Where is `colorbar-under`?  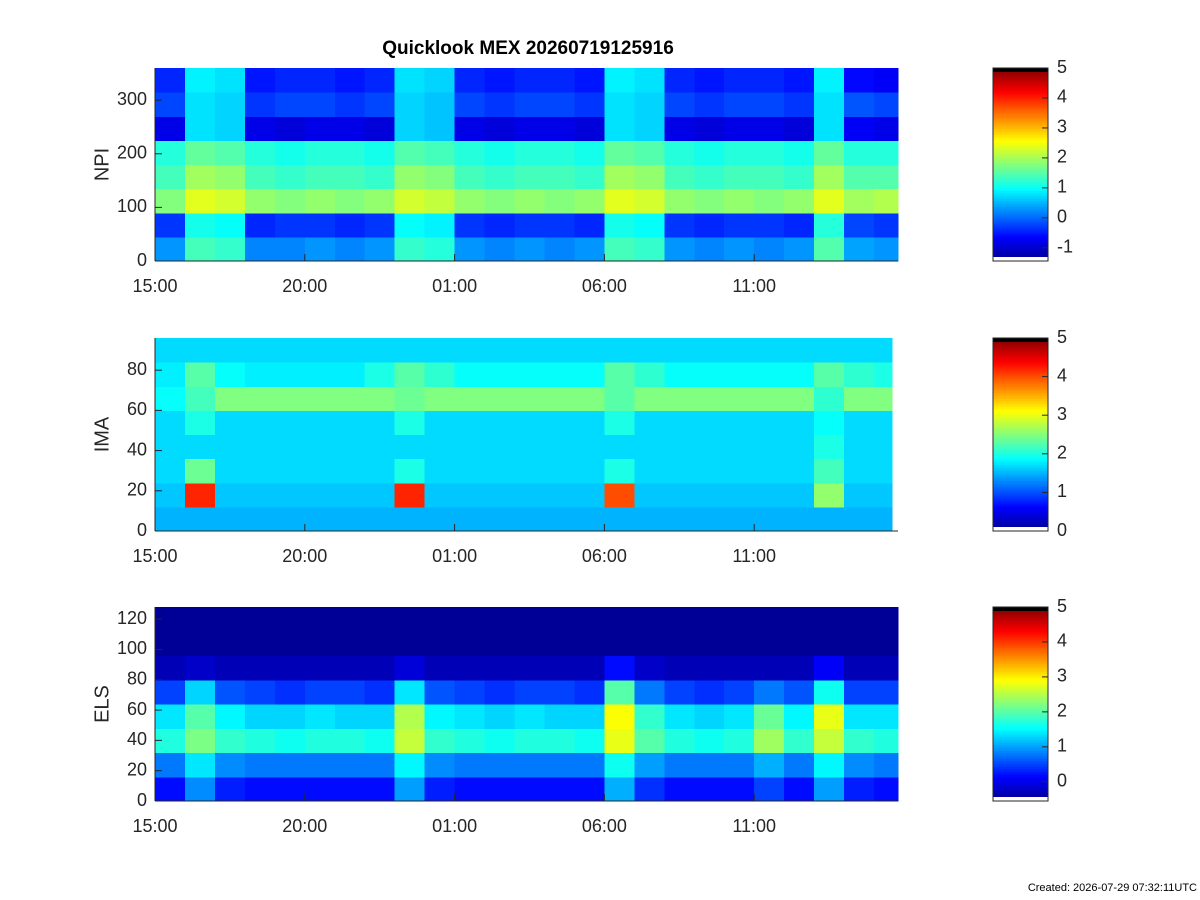
colorbar-under is located at coordinates (1020, 259).